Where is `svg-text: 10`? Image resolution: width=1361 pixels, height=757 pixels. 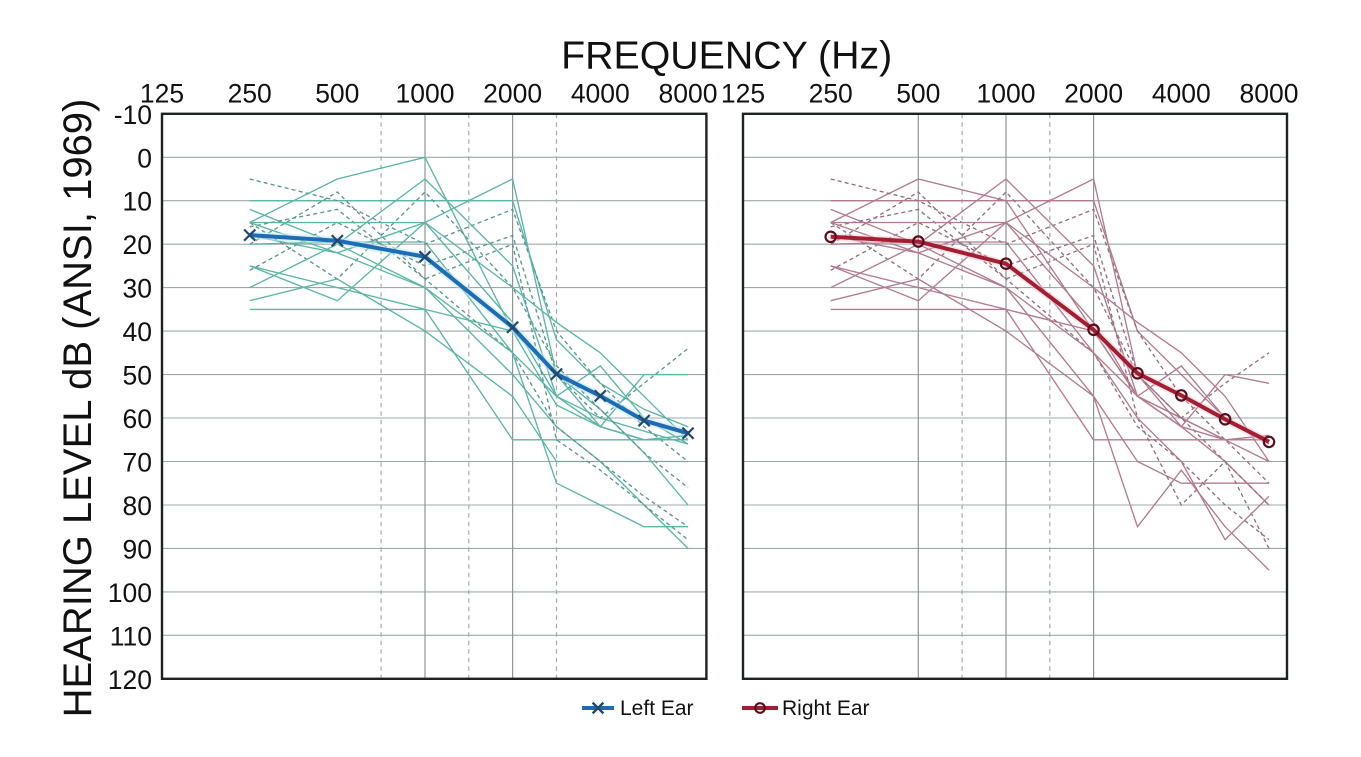 svg-text: 10 is located at coordinates (137, 202).